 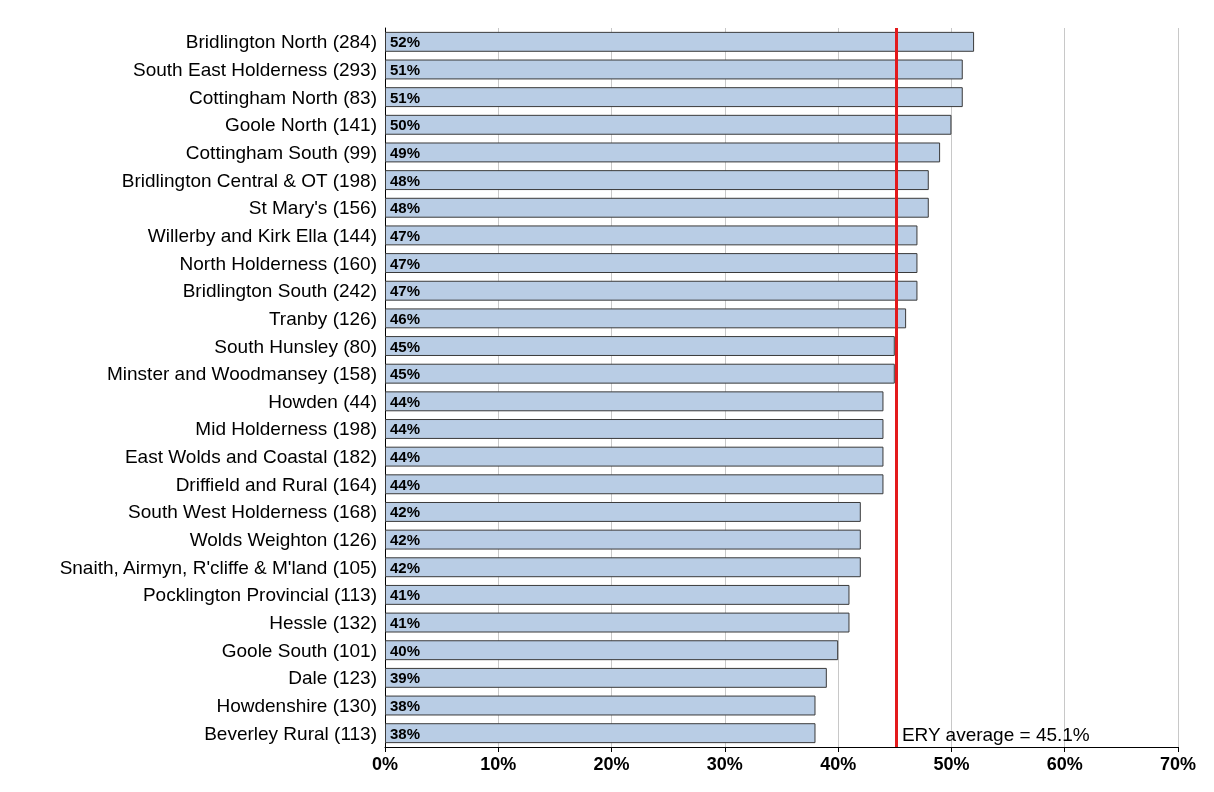 I want to click on y-tick-label: South Hunsley (80), so click(x=295, y=346).